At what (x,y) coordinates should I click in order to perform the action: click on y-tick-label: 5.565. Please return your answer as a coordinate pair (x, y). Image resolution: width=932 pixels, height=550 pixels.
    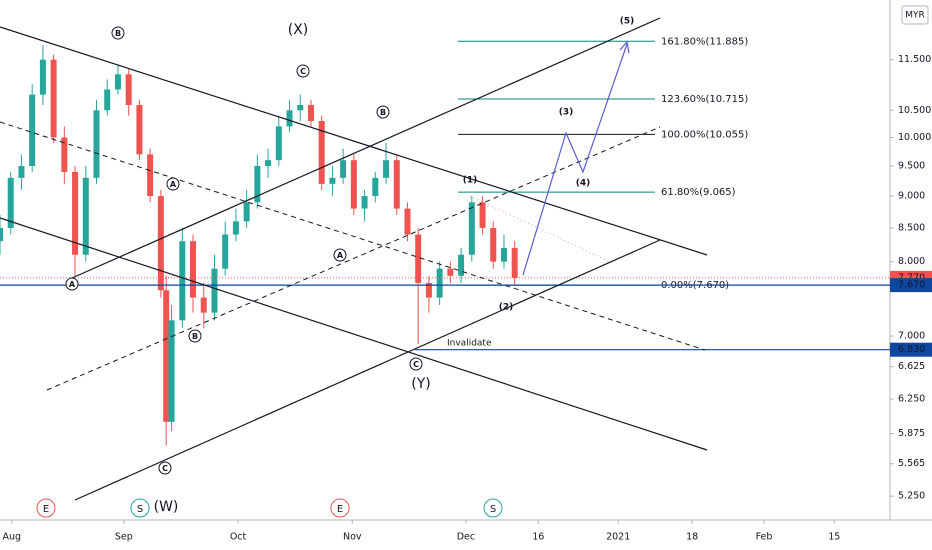
    Looking at the image, I should click on (911, 463).